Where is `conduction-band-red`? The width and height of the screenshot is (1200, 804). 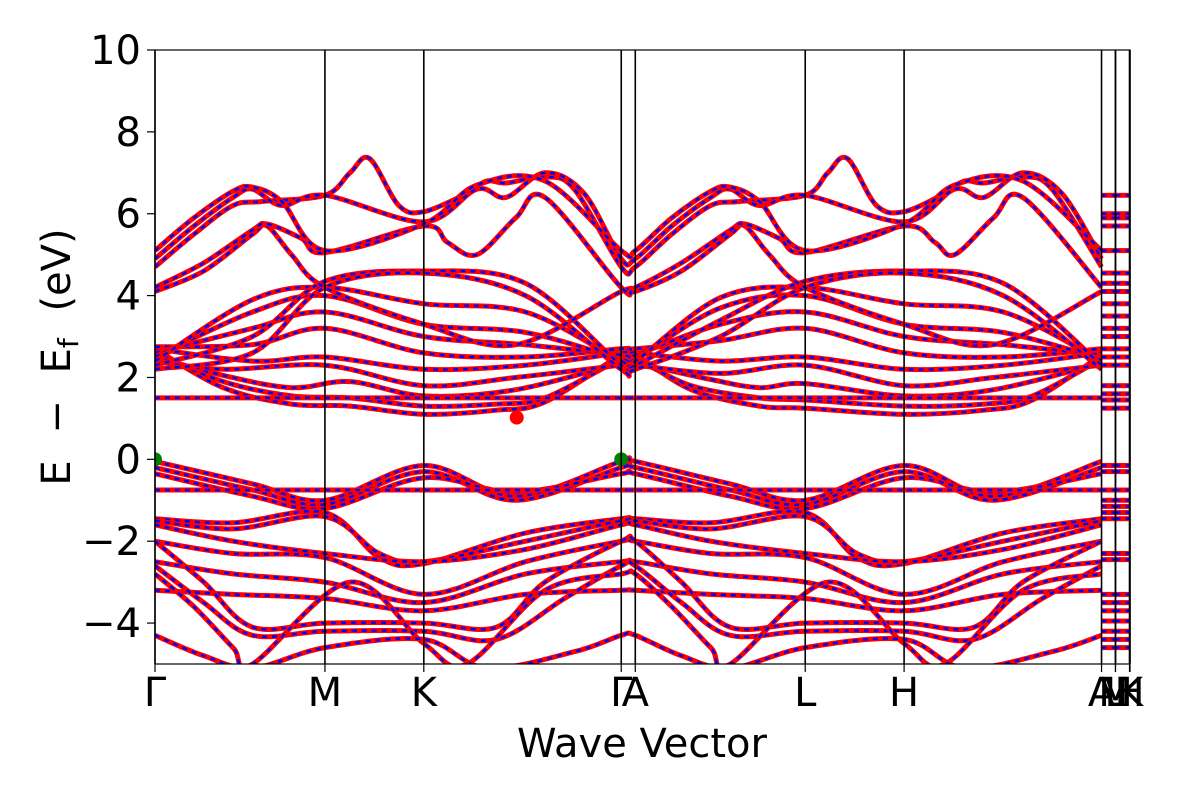
conduction-band-red is located at coordinates (629, 219).